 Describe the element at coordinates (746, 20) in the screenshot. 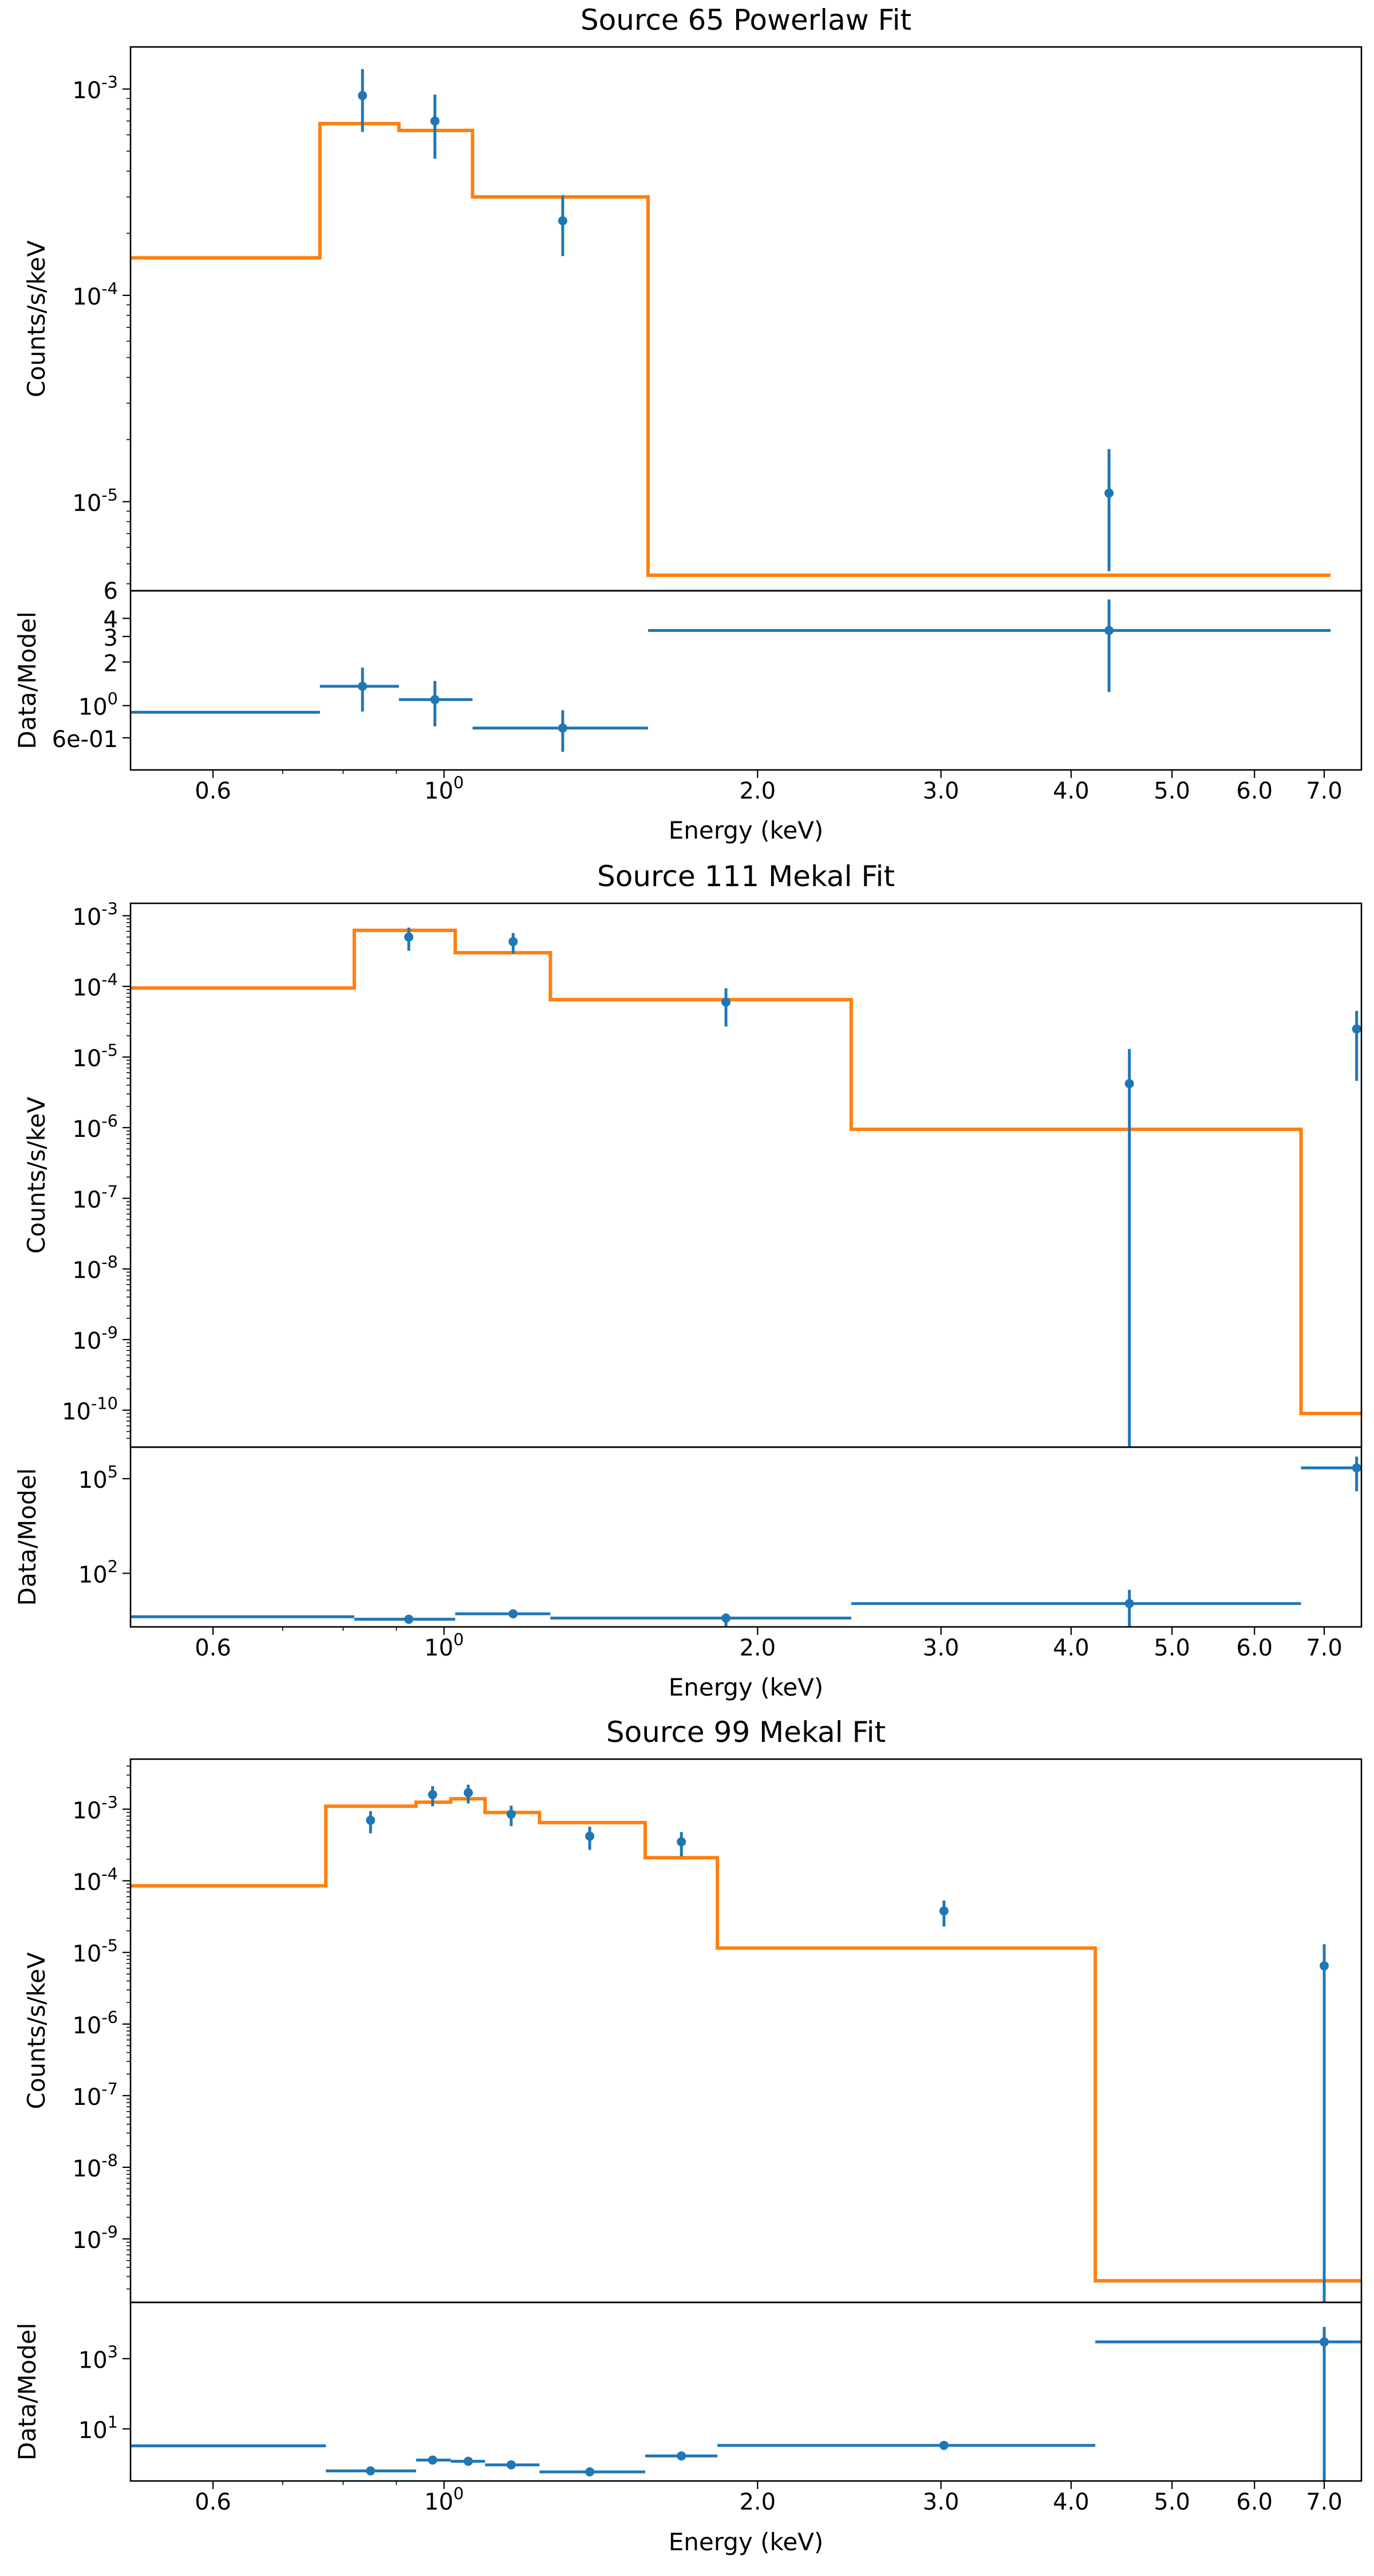

I see `chart-title: Source 65 Powerlaw Fit` at that location.